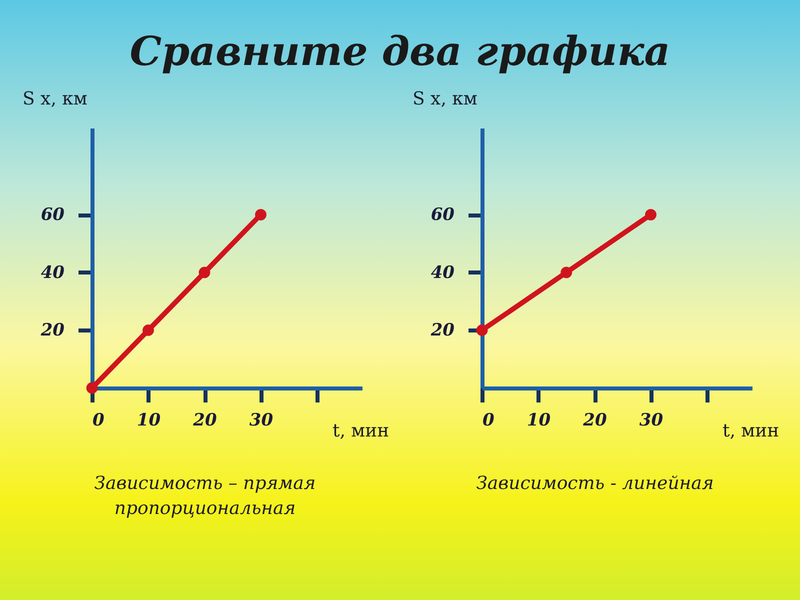  What do you see at coordinates (595, 484) in the screenshot?
I see `text: Зависимость - линейная` at bounding box center [595, 484].